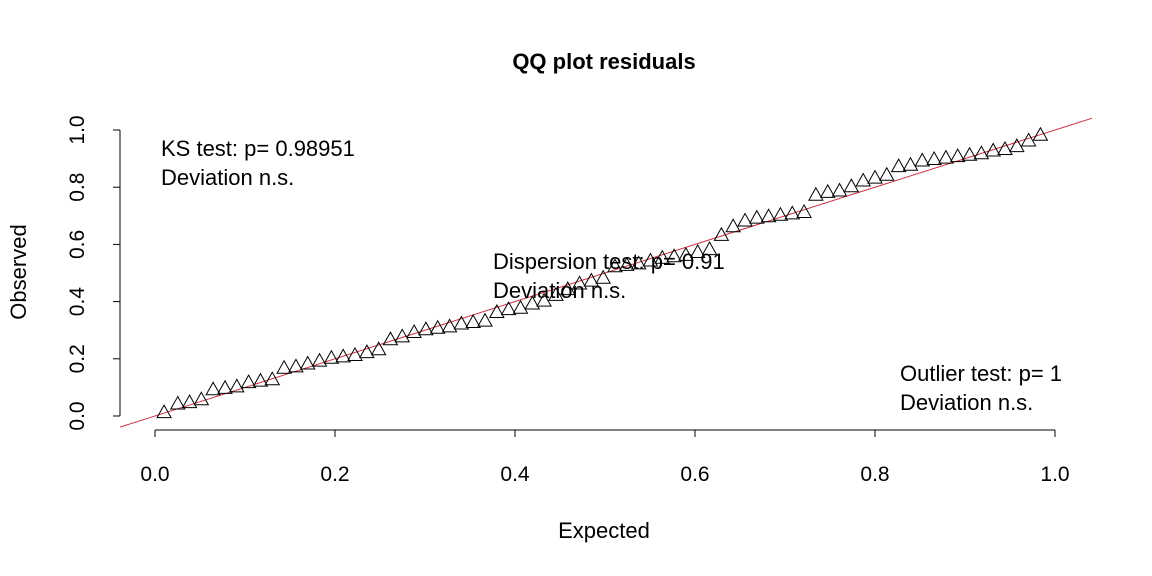 The width and height of the screenshot is (1152, 576). I want to click on x-tick-label: 0.2, so click(334, 474).